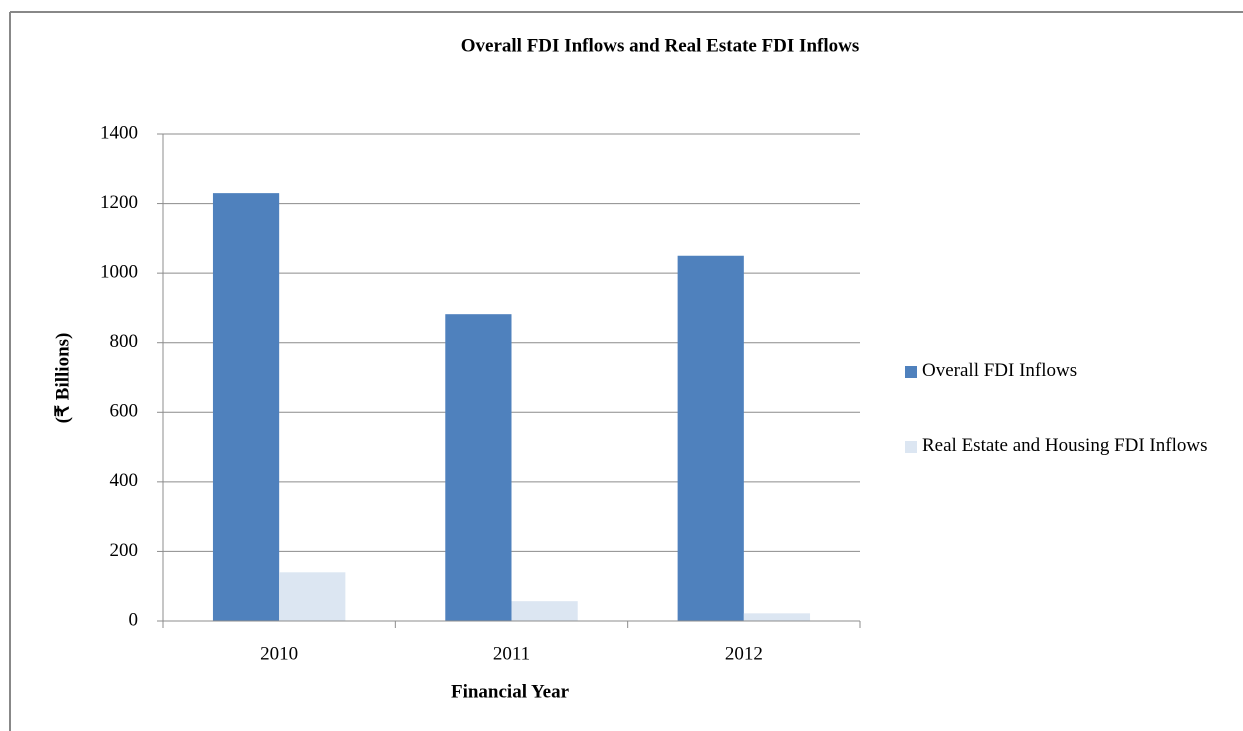  What do you see at coordinates (134, 619) in the screenshot?
I see `y-tick-label: 0` at bounding box center [134, 619].